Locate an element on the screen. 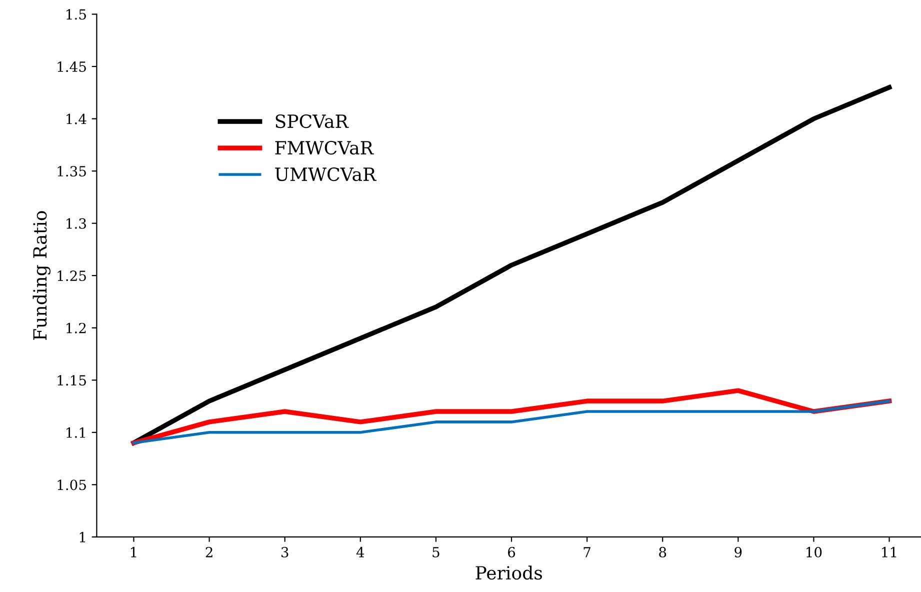 Image resolution: width=921 pixels, height=592 pixels. y-tick-label: 1.05 is located at coordinates (72, 485).